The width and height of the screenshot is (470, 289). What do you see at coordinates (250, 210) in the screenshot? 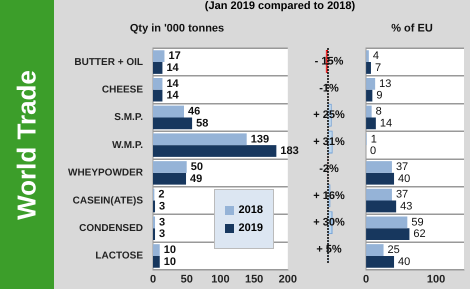
I see `legend-label: 2018` at bounding box center [250, 210].